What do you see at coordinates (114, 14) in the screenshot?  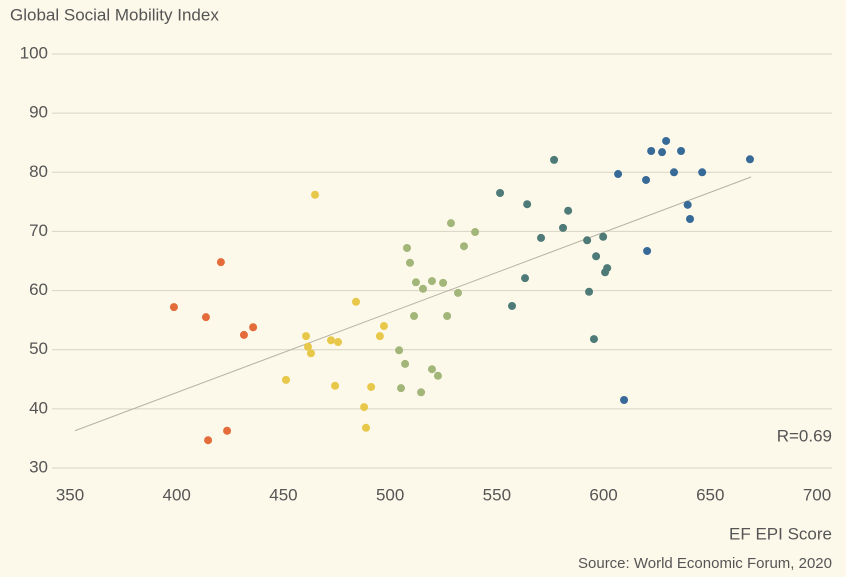 I see `y-axis-label: Global Social Mobility Index` at bounding box center [114, 14].